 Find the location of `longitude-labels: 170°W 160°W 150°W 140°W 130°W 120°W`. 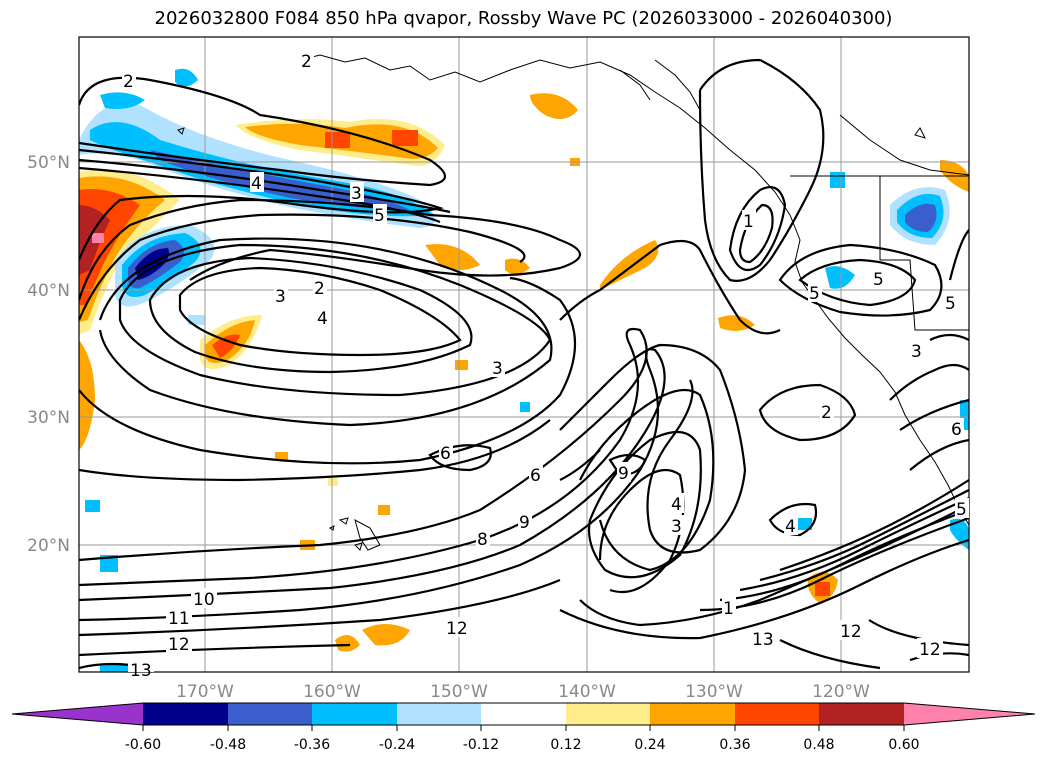

longitude-labels: 170°W 160°W 150°W 140°W 130°W 120°W is located at coordinates (523, 692).